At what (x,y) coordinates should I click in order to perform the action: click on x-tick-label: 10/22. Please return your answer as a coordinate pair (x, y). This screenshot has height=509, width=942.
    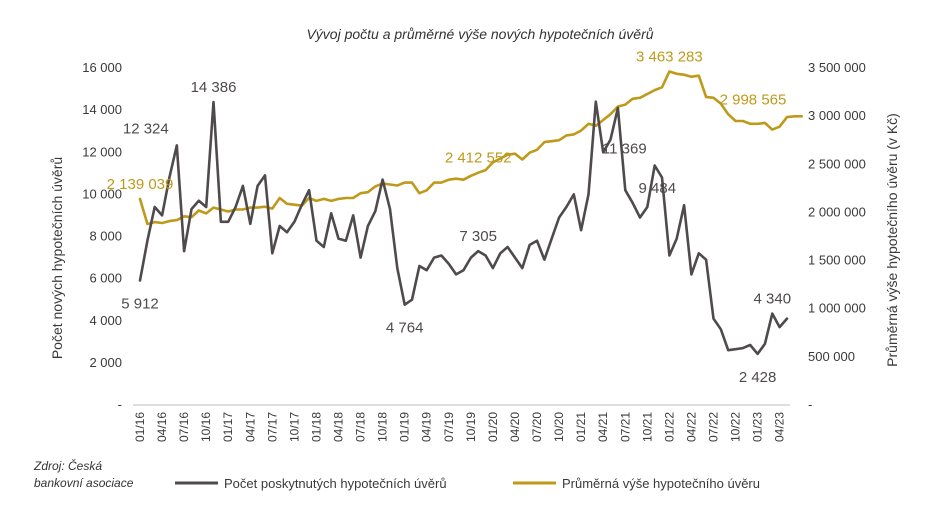
    Looking at the image, I should click on (736, 427).